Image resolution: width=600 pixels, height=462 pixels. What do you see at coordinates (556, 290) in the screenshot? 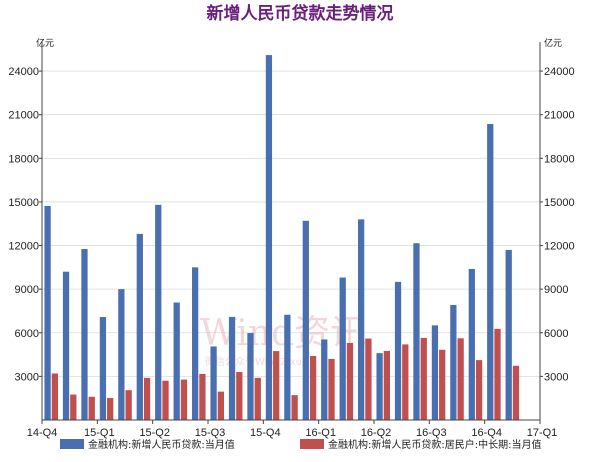
I see `y-tick-label-right: 9000` at bounding box center [556, 290].